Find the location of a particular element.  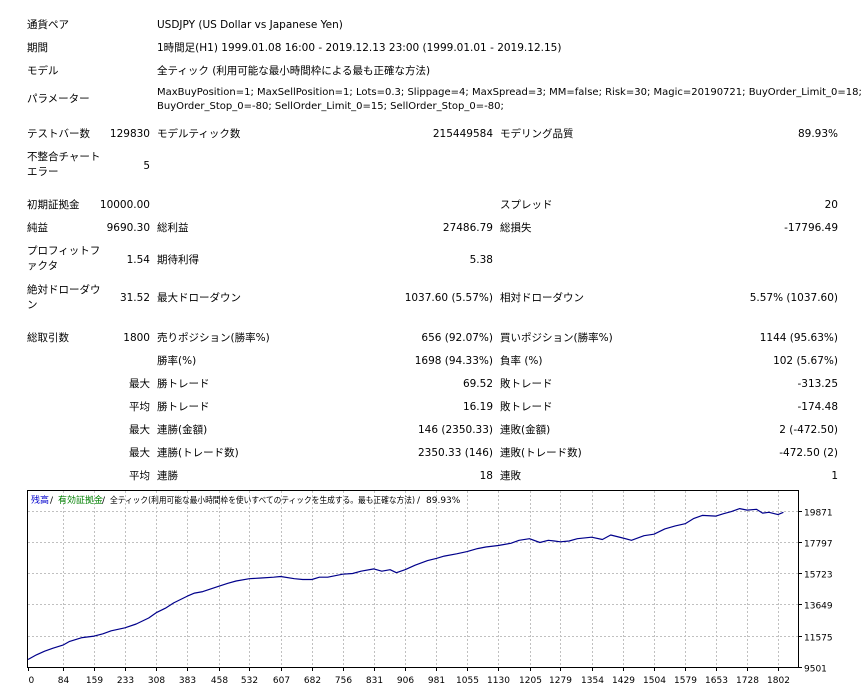

mismatch-label: 不整合チャートエラー is located at coordinates (64, 164).